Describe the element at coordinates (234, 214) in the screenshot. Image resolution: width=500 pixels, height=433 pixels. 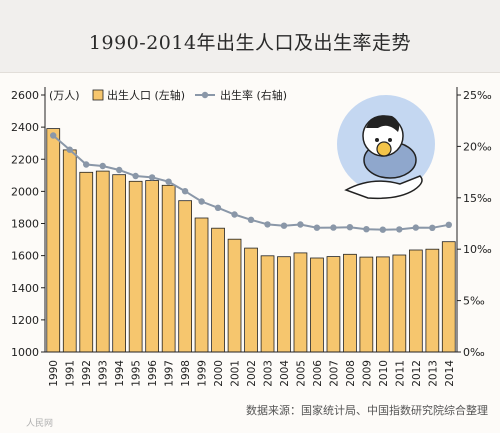
I see `rate-point-2001` at that location.